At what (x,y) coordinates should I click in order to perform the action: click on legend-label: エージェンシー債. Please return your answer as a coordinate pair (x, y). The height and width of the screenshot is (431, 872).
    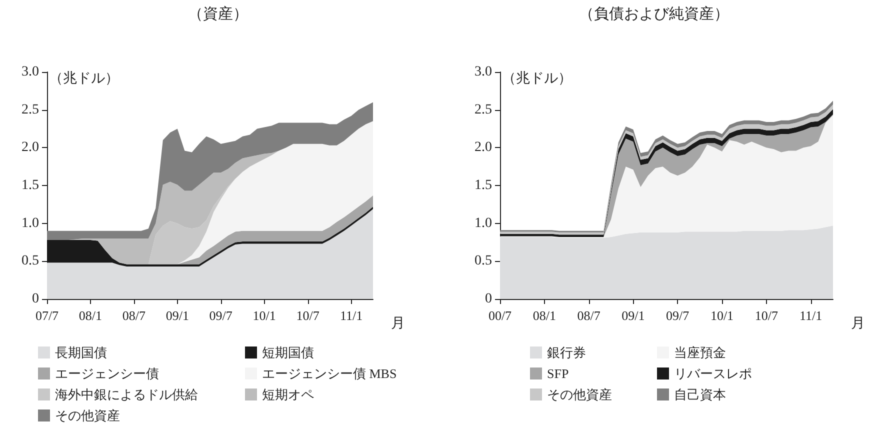
    Looking at the image, I should click on (107, 373).